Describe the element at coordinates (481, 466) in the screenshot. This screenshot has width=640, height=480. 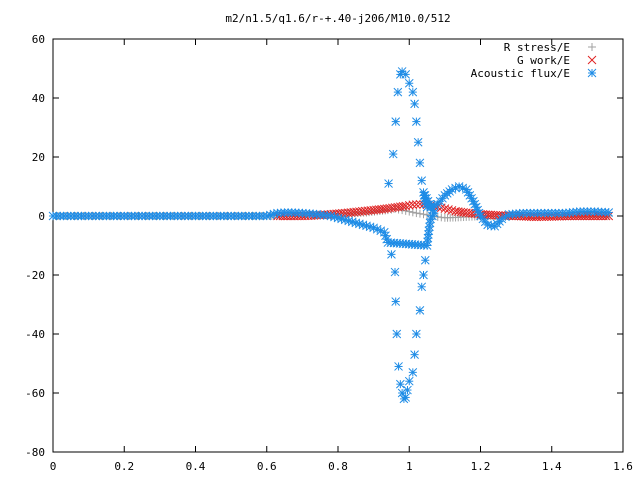
I see `x-tick-label: 1.2` at that location.